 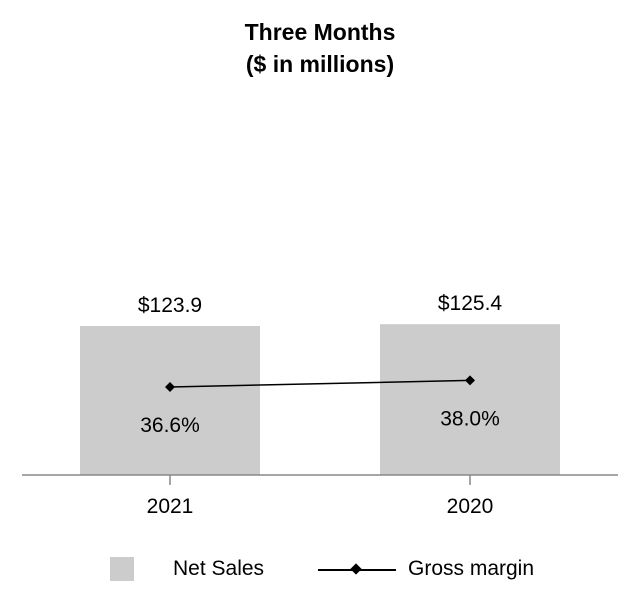 What do you see at coordinates (320, 383) in the screenshot?
I see `series-line-gross-margin` at bounding box center [320, 383].